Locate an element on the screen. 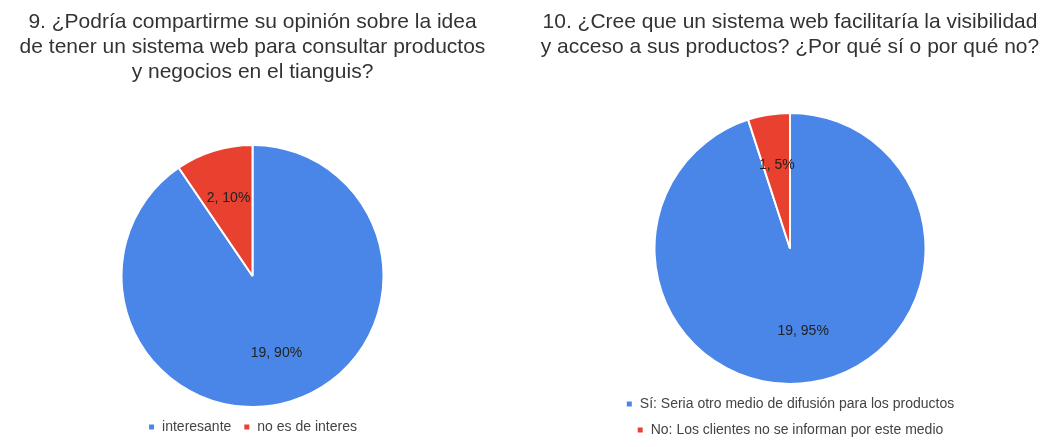  chart-title: 10. ¿Cree que un sistema web facilitaría la visibilidad y acceso a sus productos? ¿Por qué sí o por qué no? is located at coordinates (790, 33).